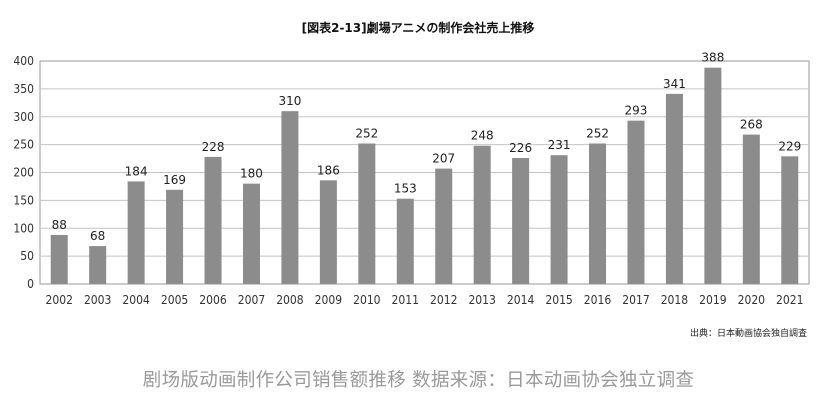  What do you see at coordinates (23, 117) in the screenshot?
I see `y-tick-label: 300` at bounding box center [23, 117].